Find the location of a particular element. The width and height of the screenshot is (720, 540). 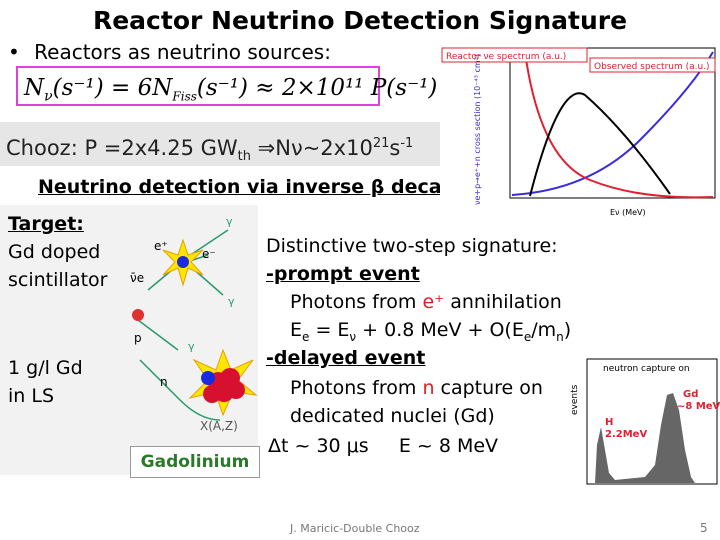

energy-formula: Ee = Eν + 0.8 MeV + O(Ee/mn) is located at coordinates (430, 333).